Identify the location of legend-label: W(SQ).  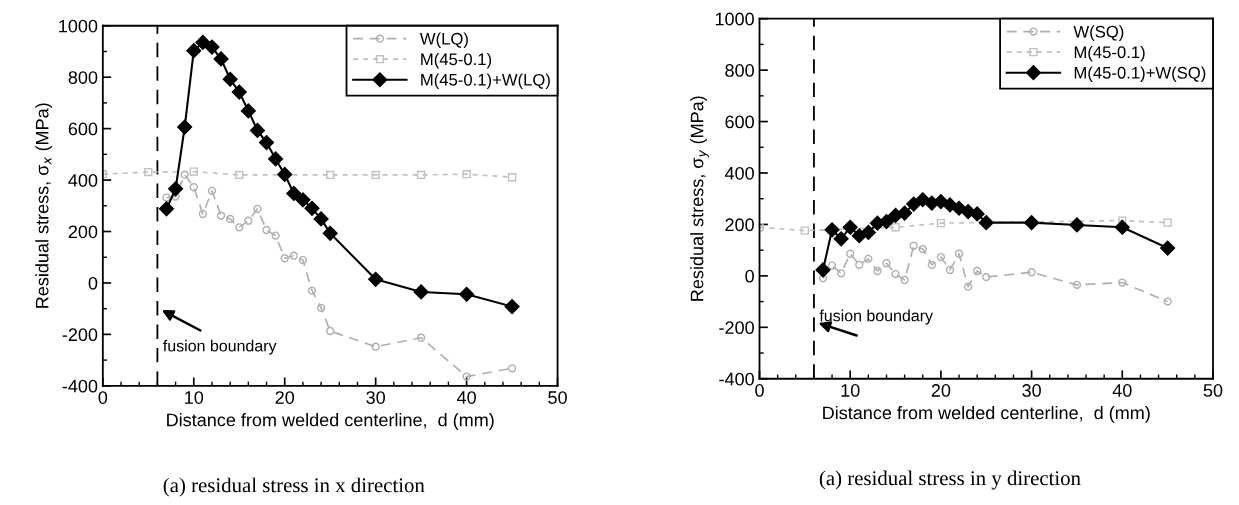
(1098, 33).